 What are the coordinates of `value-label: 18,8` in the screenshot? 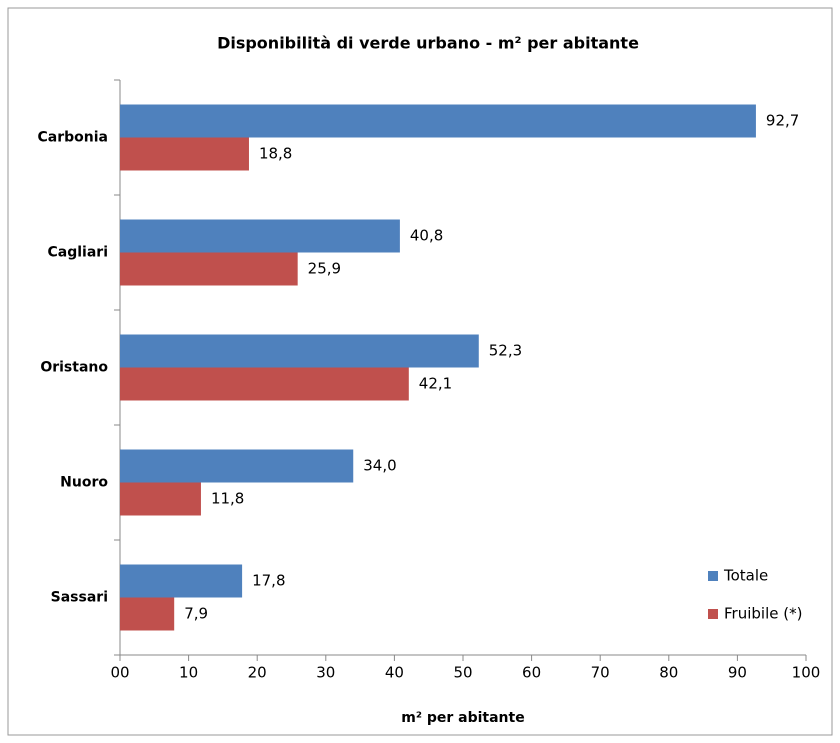 It's located at (275, 154).